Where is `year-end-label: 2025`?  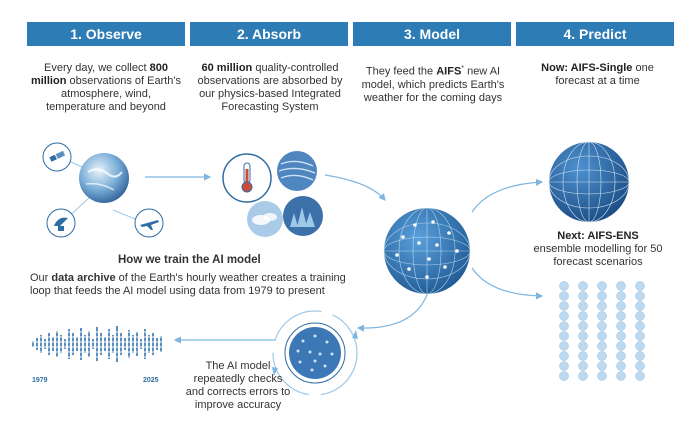 year-end-label: 2025 is located at coordinates (151, 380).